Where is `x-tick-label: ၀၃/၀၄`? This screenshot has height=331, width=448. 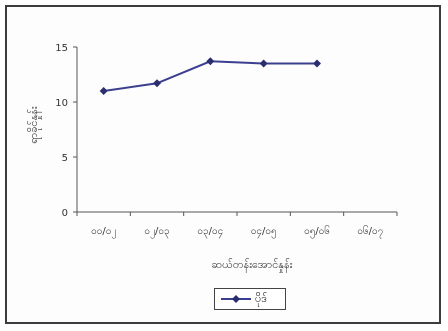
x-tick-label: ၀၃/၀၄ is located at coordinates (210, 232).